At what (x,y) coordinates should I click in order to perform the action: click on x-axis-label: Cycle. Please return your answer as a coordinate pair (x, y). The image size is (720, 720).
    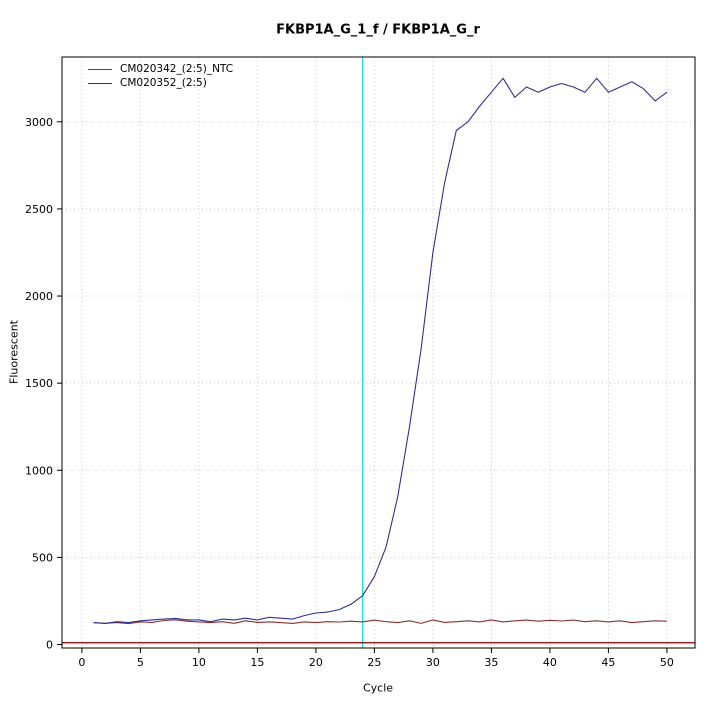
    Looking at the image, I should click on (378, 688).